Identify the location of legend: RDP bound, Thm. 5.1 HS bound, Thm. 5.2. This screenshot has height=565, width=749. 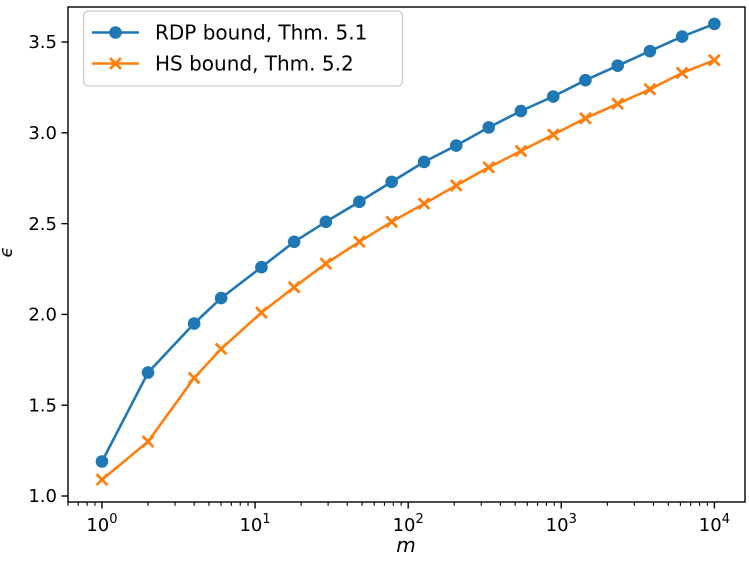
(243, 48).